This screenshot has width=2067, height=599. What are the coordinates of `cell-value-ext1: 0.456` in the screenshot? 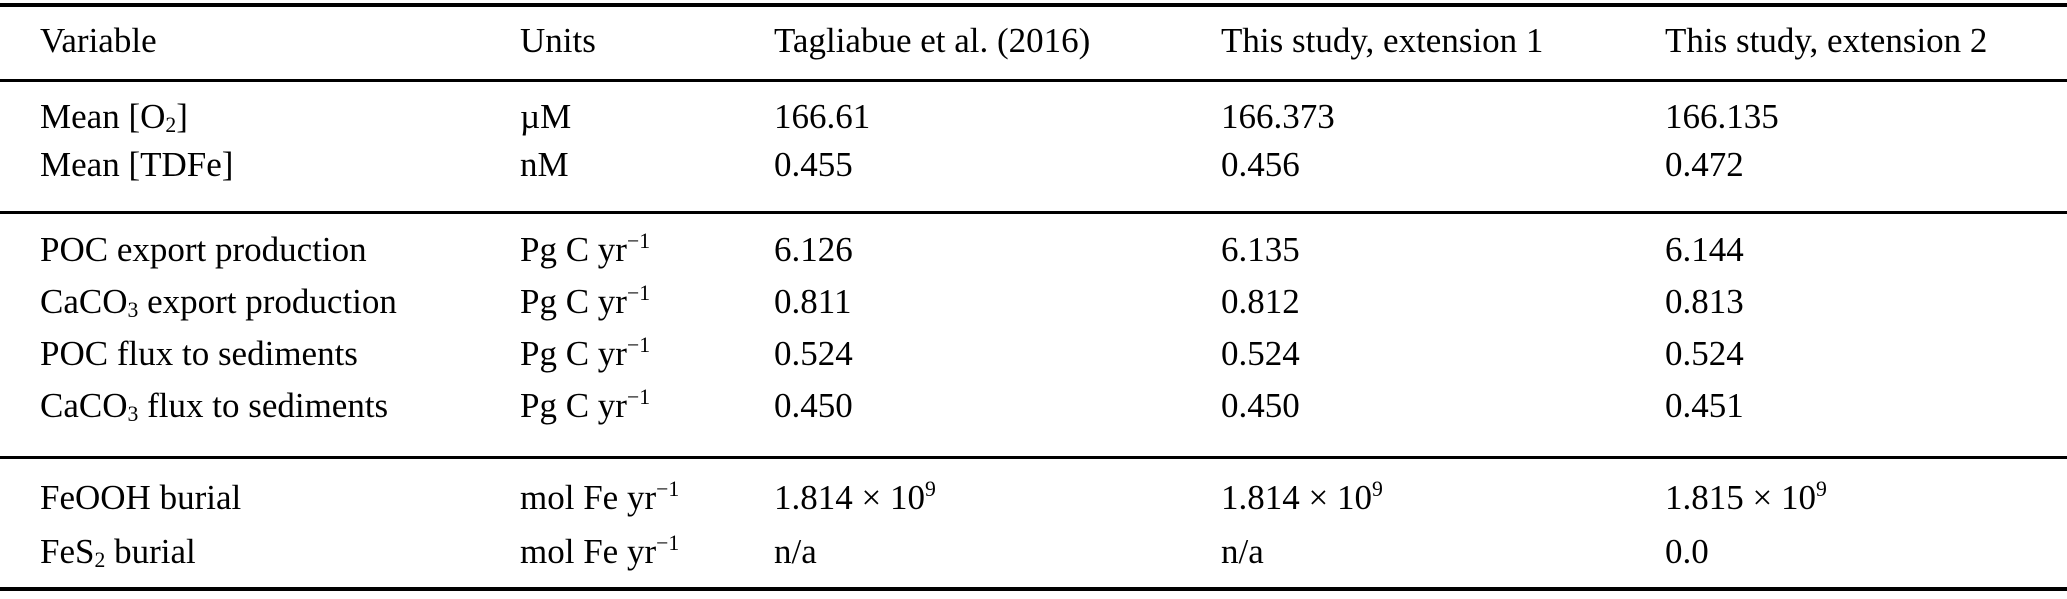 It's located at (1260, 164).